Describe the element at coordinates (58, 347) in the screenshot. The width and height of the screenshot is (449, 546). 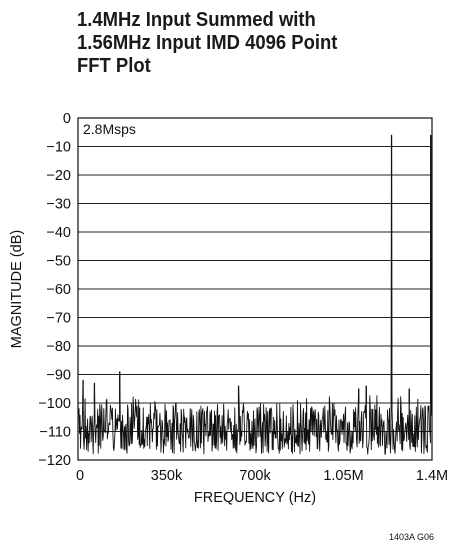
I see `y-tick-label: −80` at that location.